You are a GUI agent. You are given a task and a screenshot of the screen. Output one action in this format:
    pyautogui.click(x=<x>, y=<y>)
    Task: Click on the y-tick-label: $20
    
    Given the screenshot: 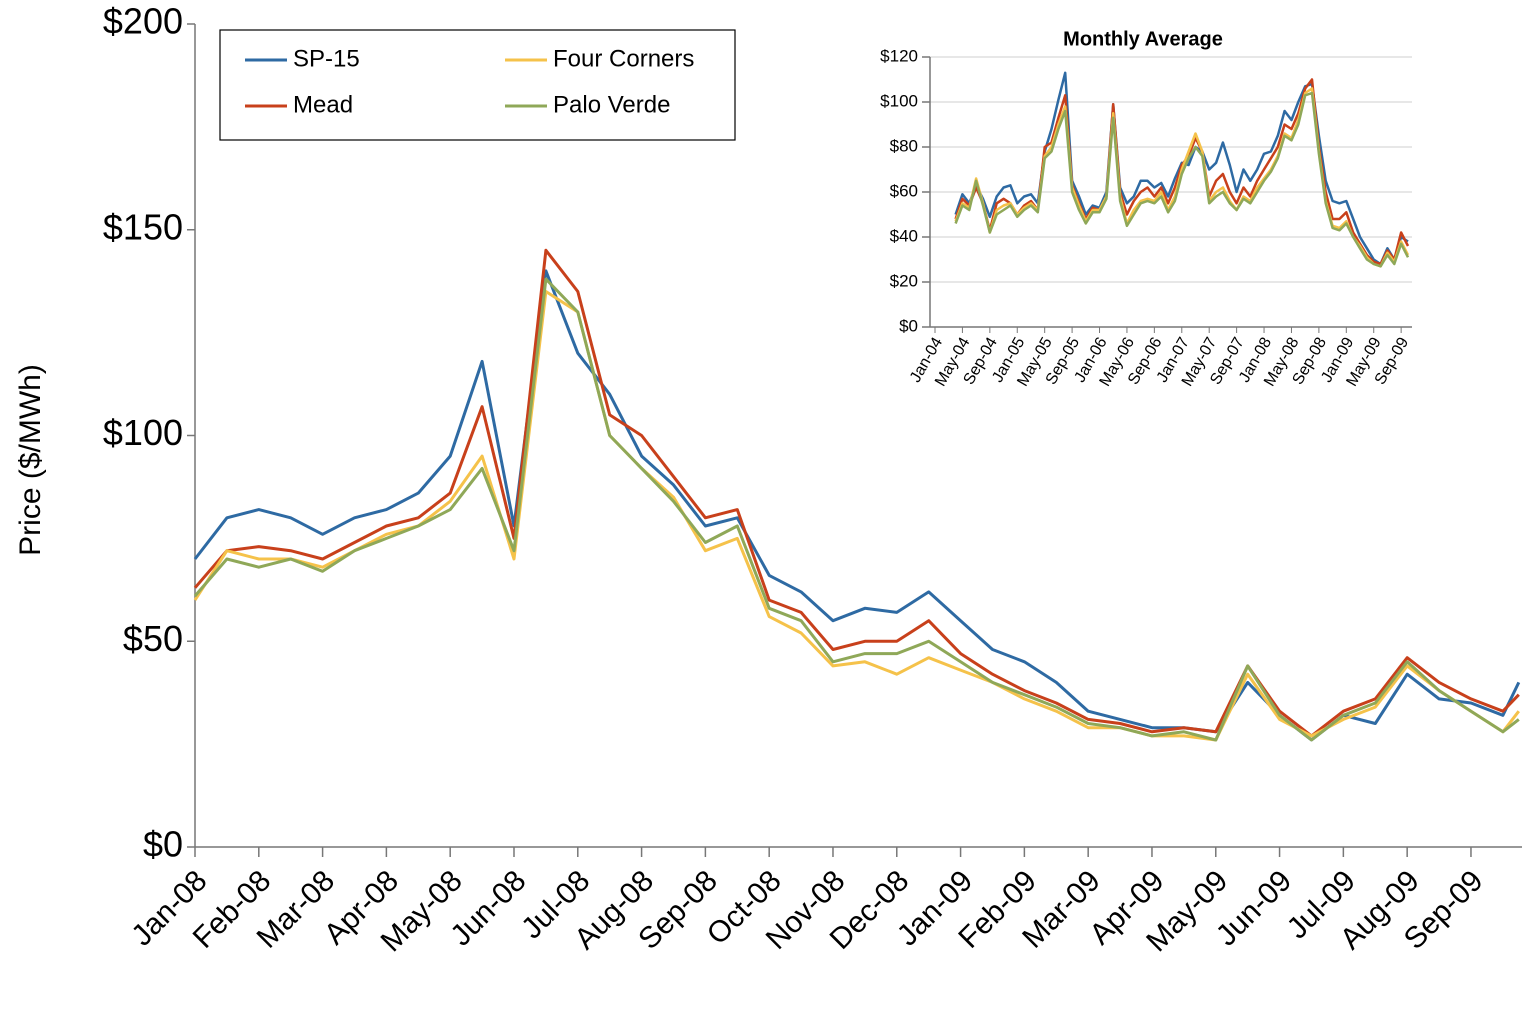 What is the action you would take?
    pyautogui.click(x=904, y=280)
    